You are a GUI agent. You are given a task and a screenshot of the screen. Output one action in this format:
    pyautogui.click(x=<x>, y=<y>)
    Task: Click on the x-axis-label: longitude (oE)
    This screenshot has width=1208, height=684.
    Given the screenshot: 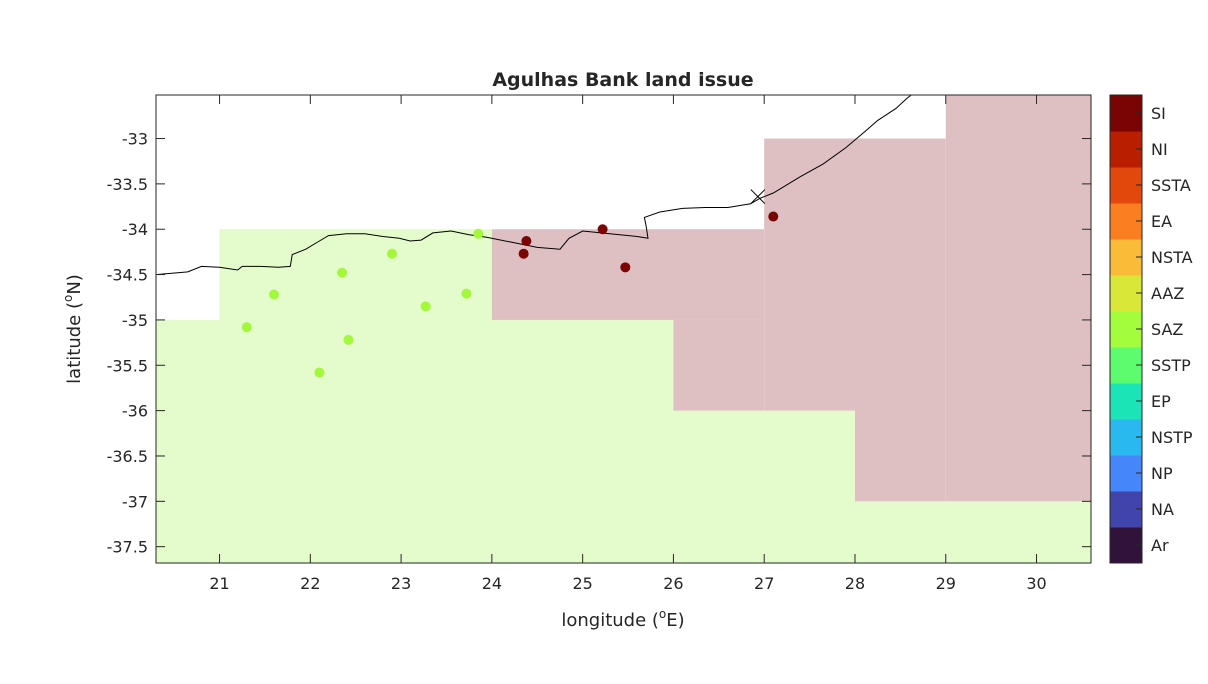 What is the action you would take?
    pyautogui.click(x=622, y=619)
    